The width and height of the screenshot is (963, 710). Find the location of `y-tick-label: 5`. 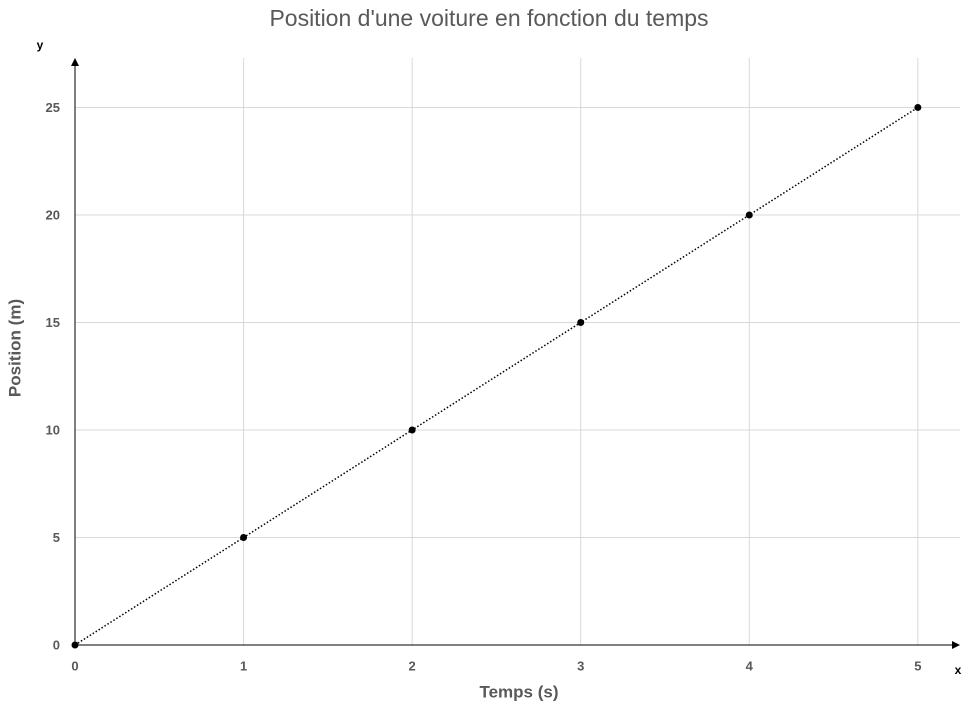

y-tick-label: 5 is located at coordinates (56, 537).